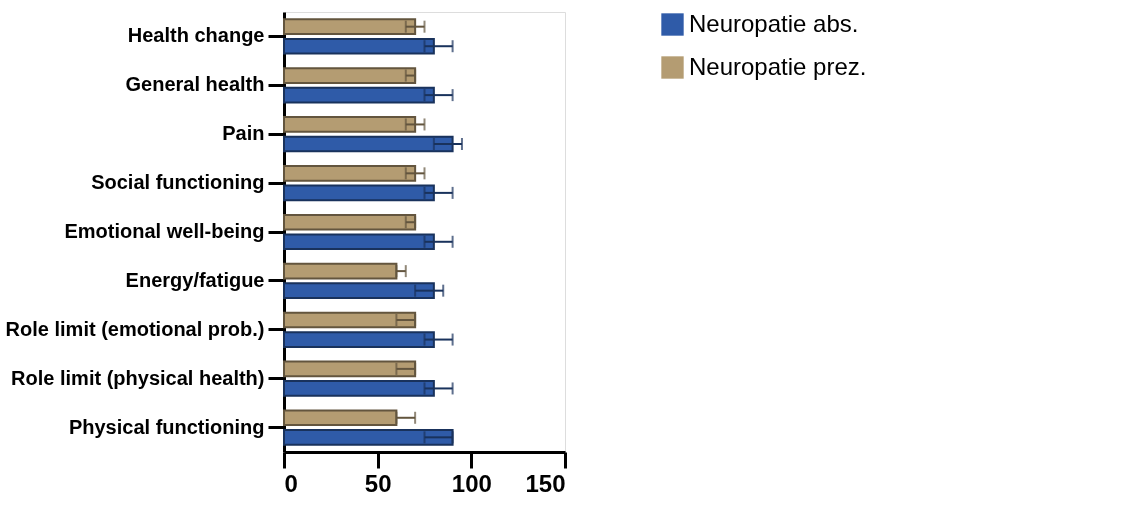  Describe the element at coordinates (774, 23) in the screenshot. I see `legend-label: Neuropatie abs.` at that location.